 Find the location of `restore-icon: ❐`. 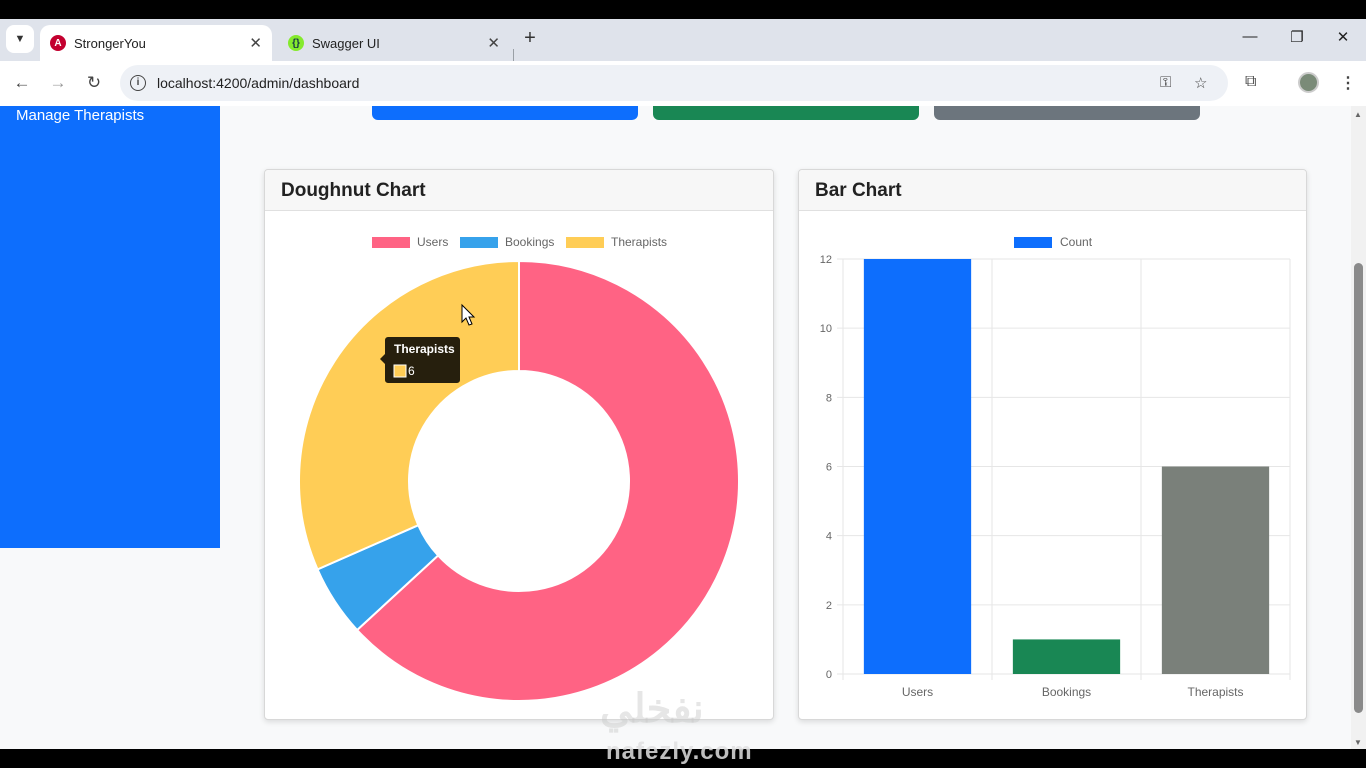

restore-icon: ❐ is located at coordinates (1297, 37).